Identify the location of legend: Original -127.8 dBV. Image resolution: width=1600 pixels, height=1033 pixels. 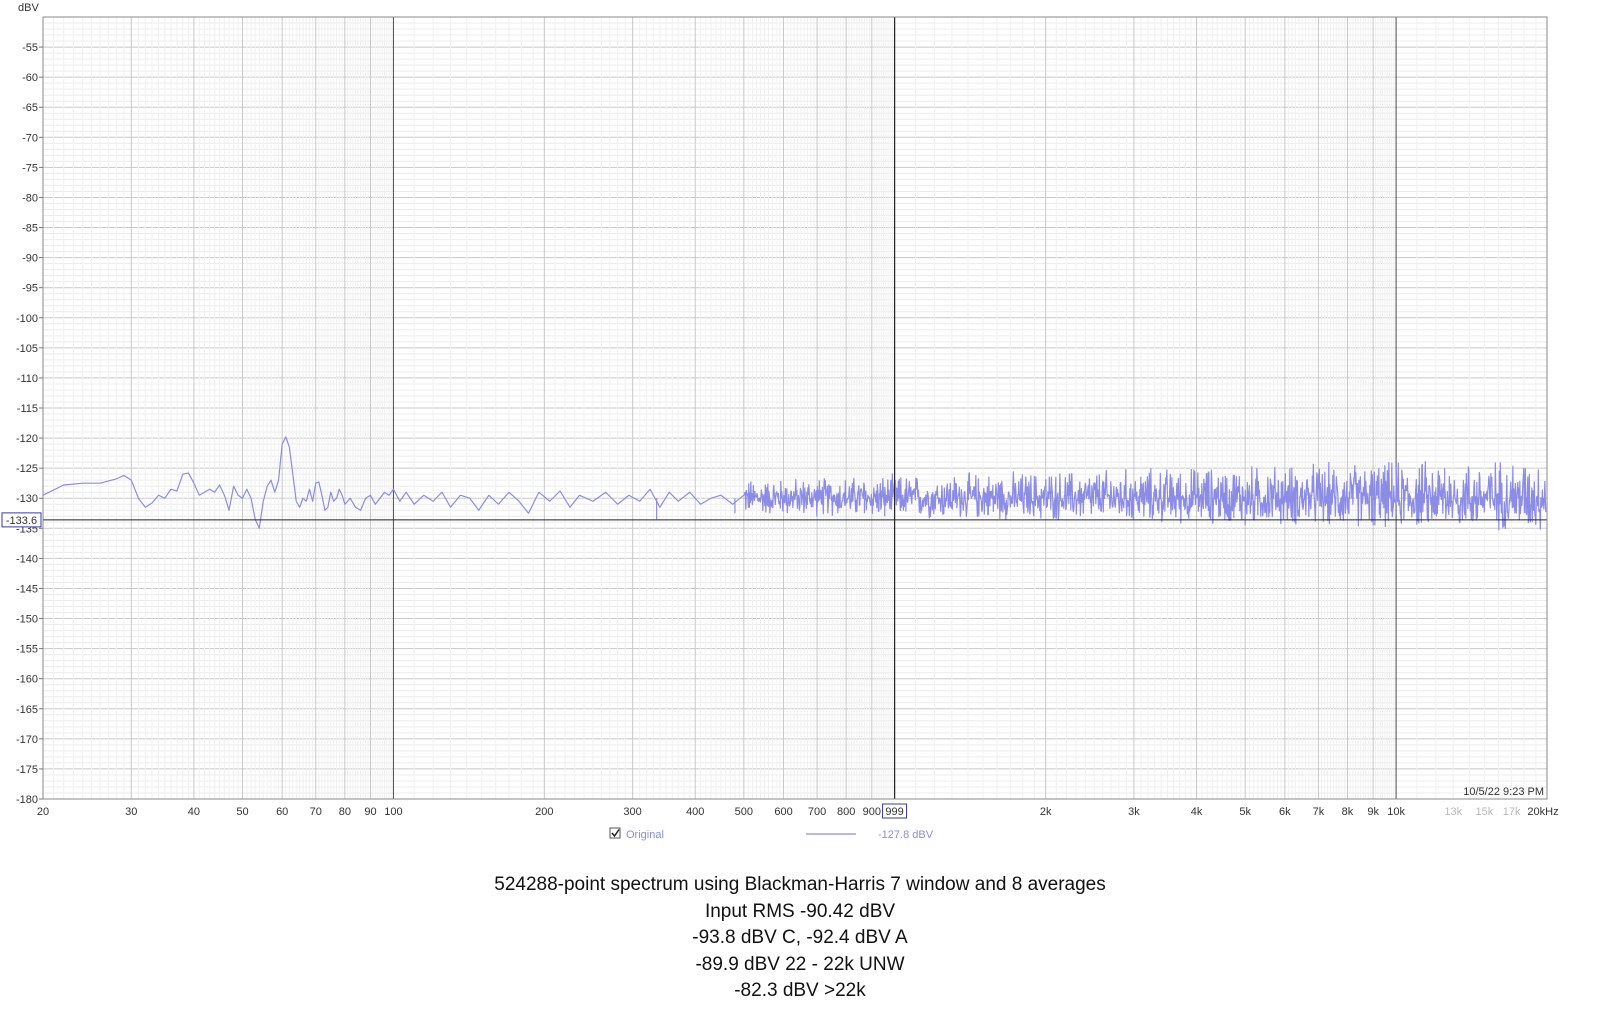
(771, 834).